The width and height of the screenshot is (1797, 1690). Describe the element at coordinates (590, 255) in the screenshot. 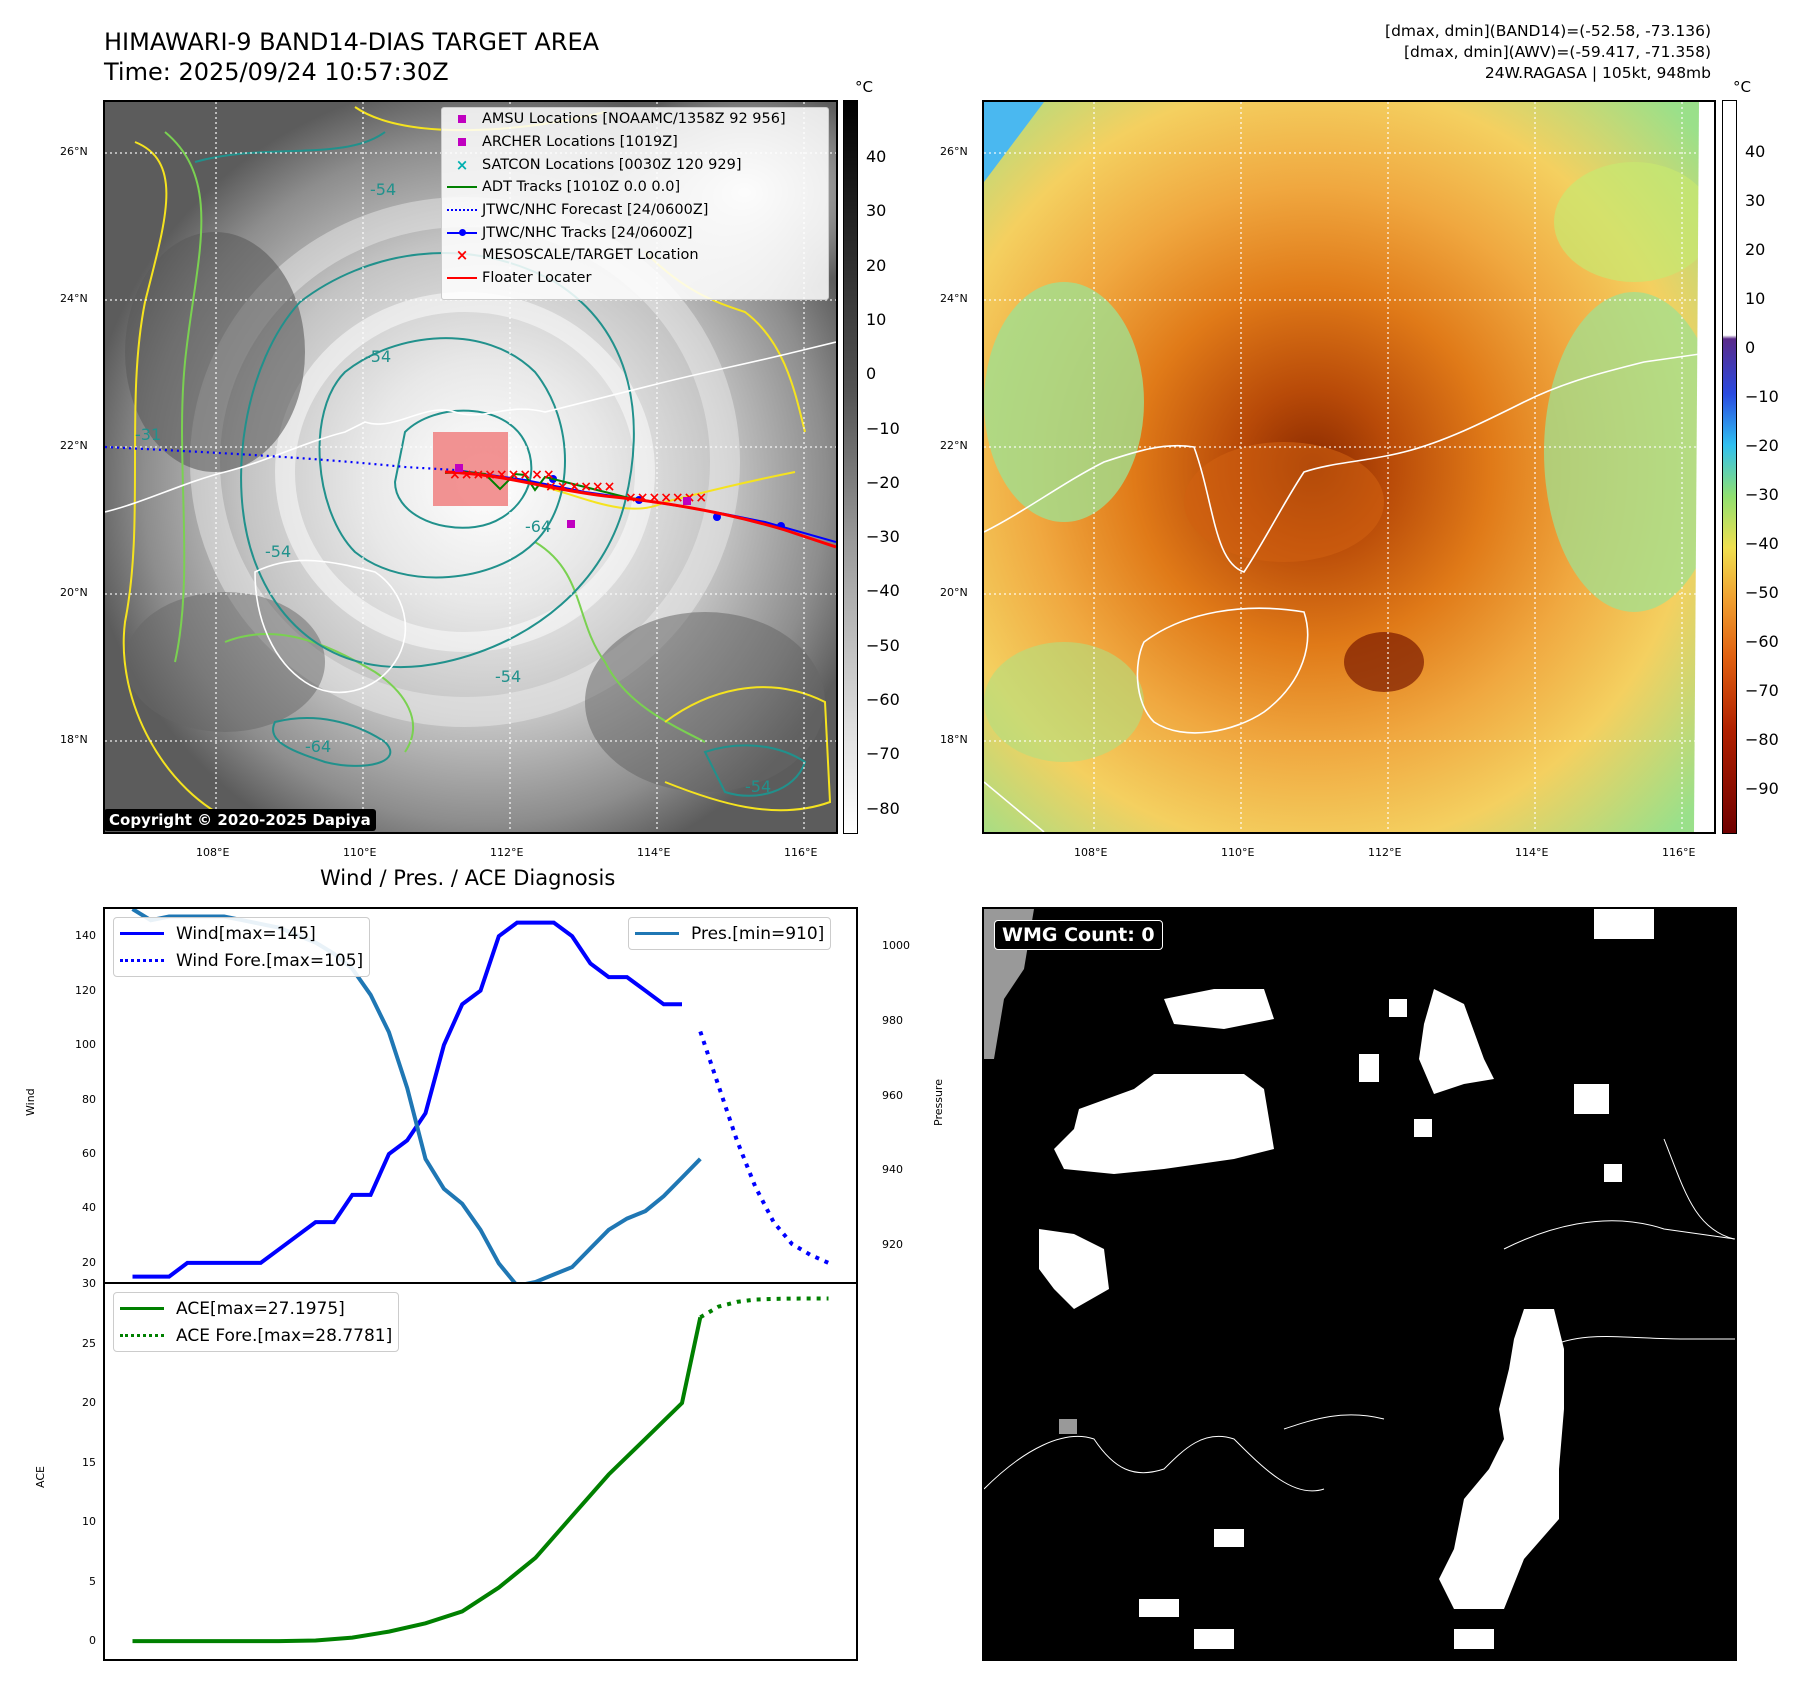

I see `legend-label: MESOSCALE/TARGET Location` at that location.